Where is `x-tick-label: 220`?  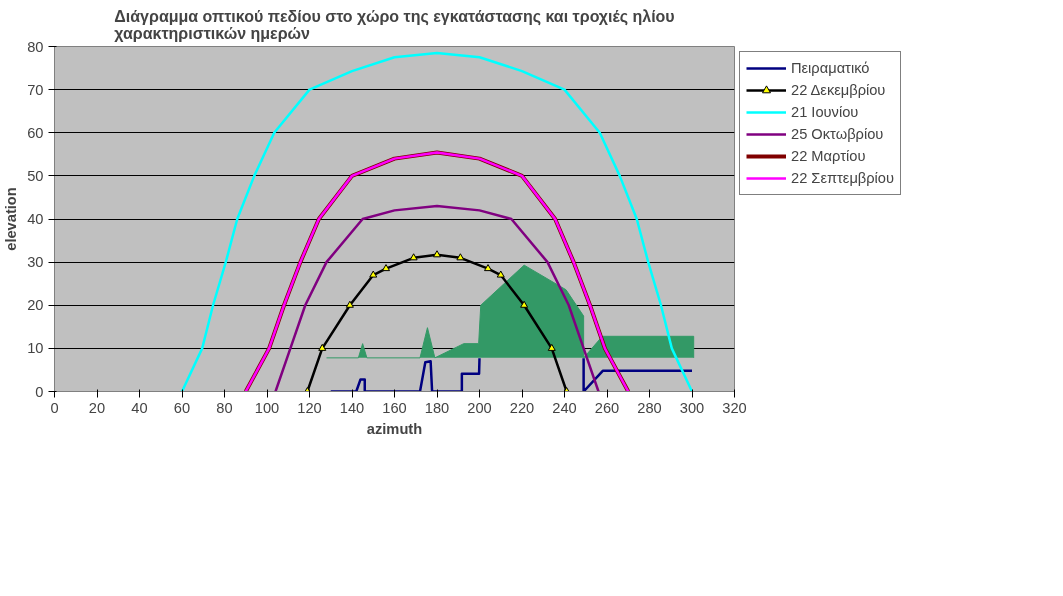 x-tick-label: 220 is located at coordinates (522, 407).